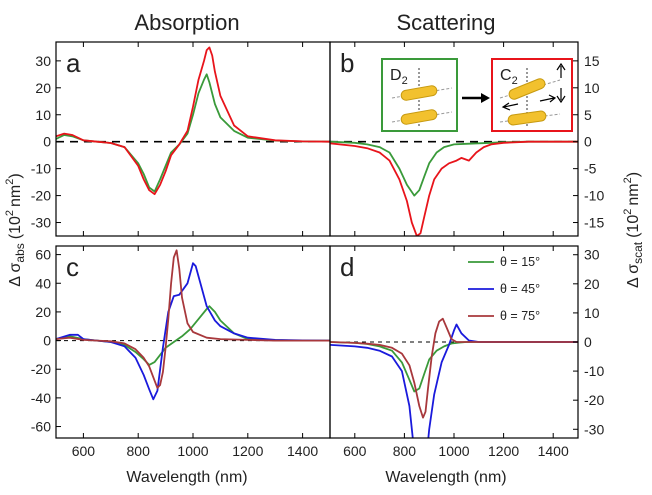 This screenshot has height=495, width=652. I want to click on ylabel-left-exp2: 2, so click(10, 182).